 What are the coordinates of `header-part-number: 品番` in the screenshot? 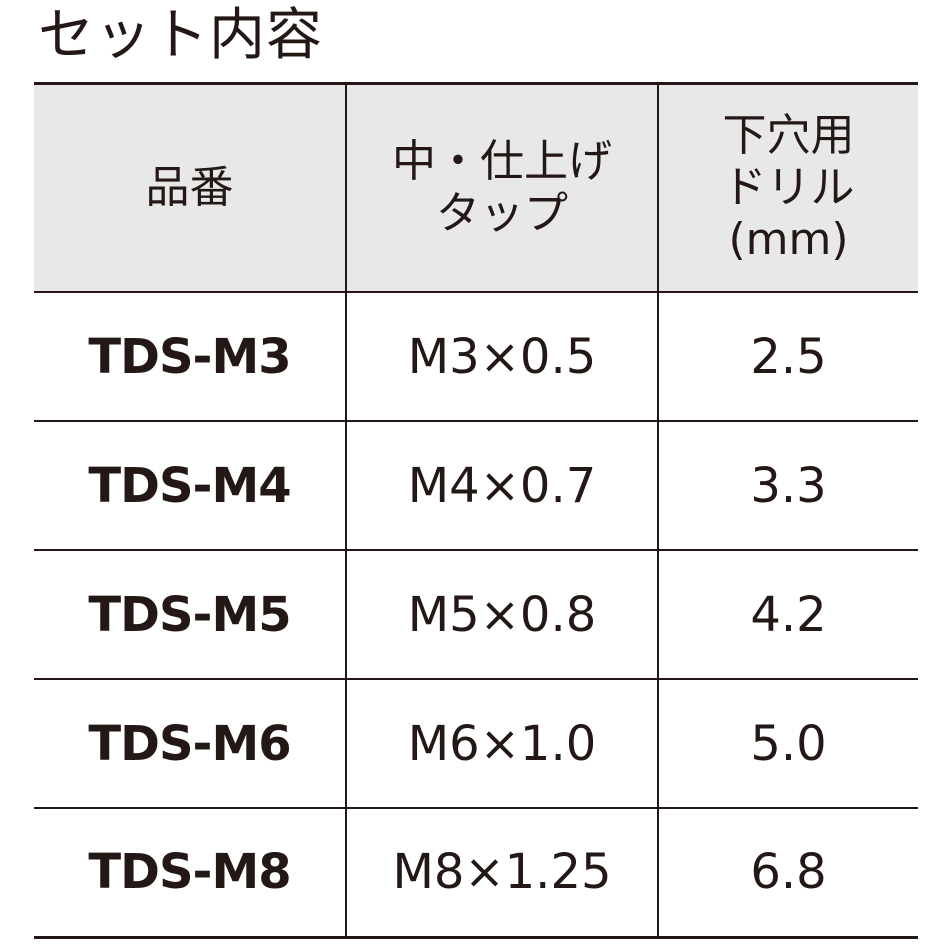 It's located at (190, 187).